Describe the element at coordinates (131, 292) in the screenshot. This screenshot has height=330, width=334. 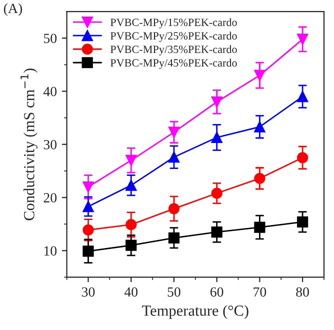
I see `x-tick-label: 40` at that location.